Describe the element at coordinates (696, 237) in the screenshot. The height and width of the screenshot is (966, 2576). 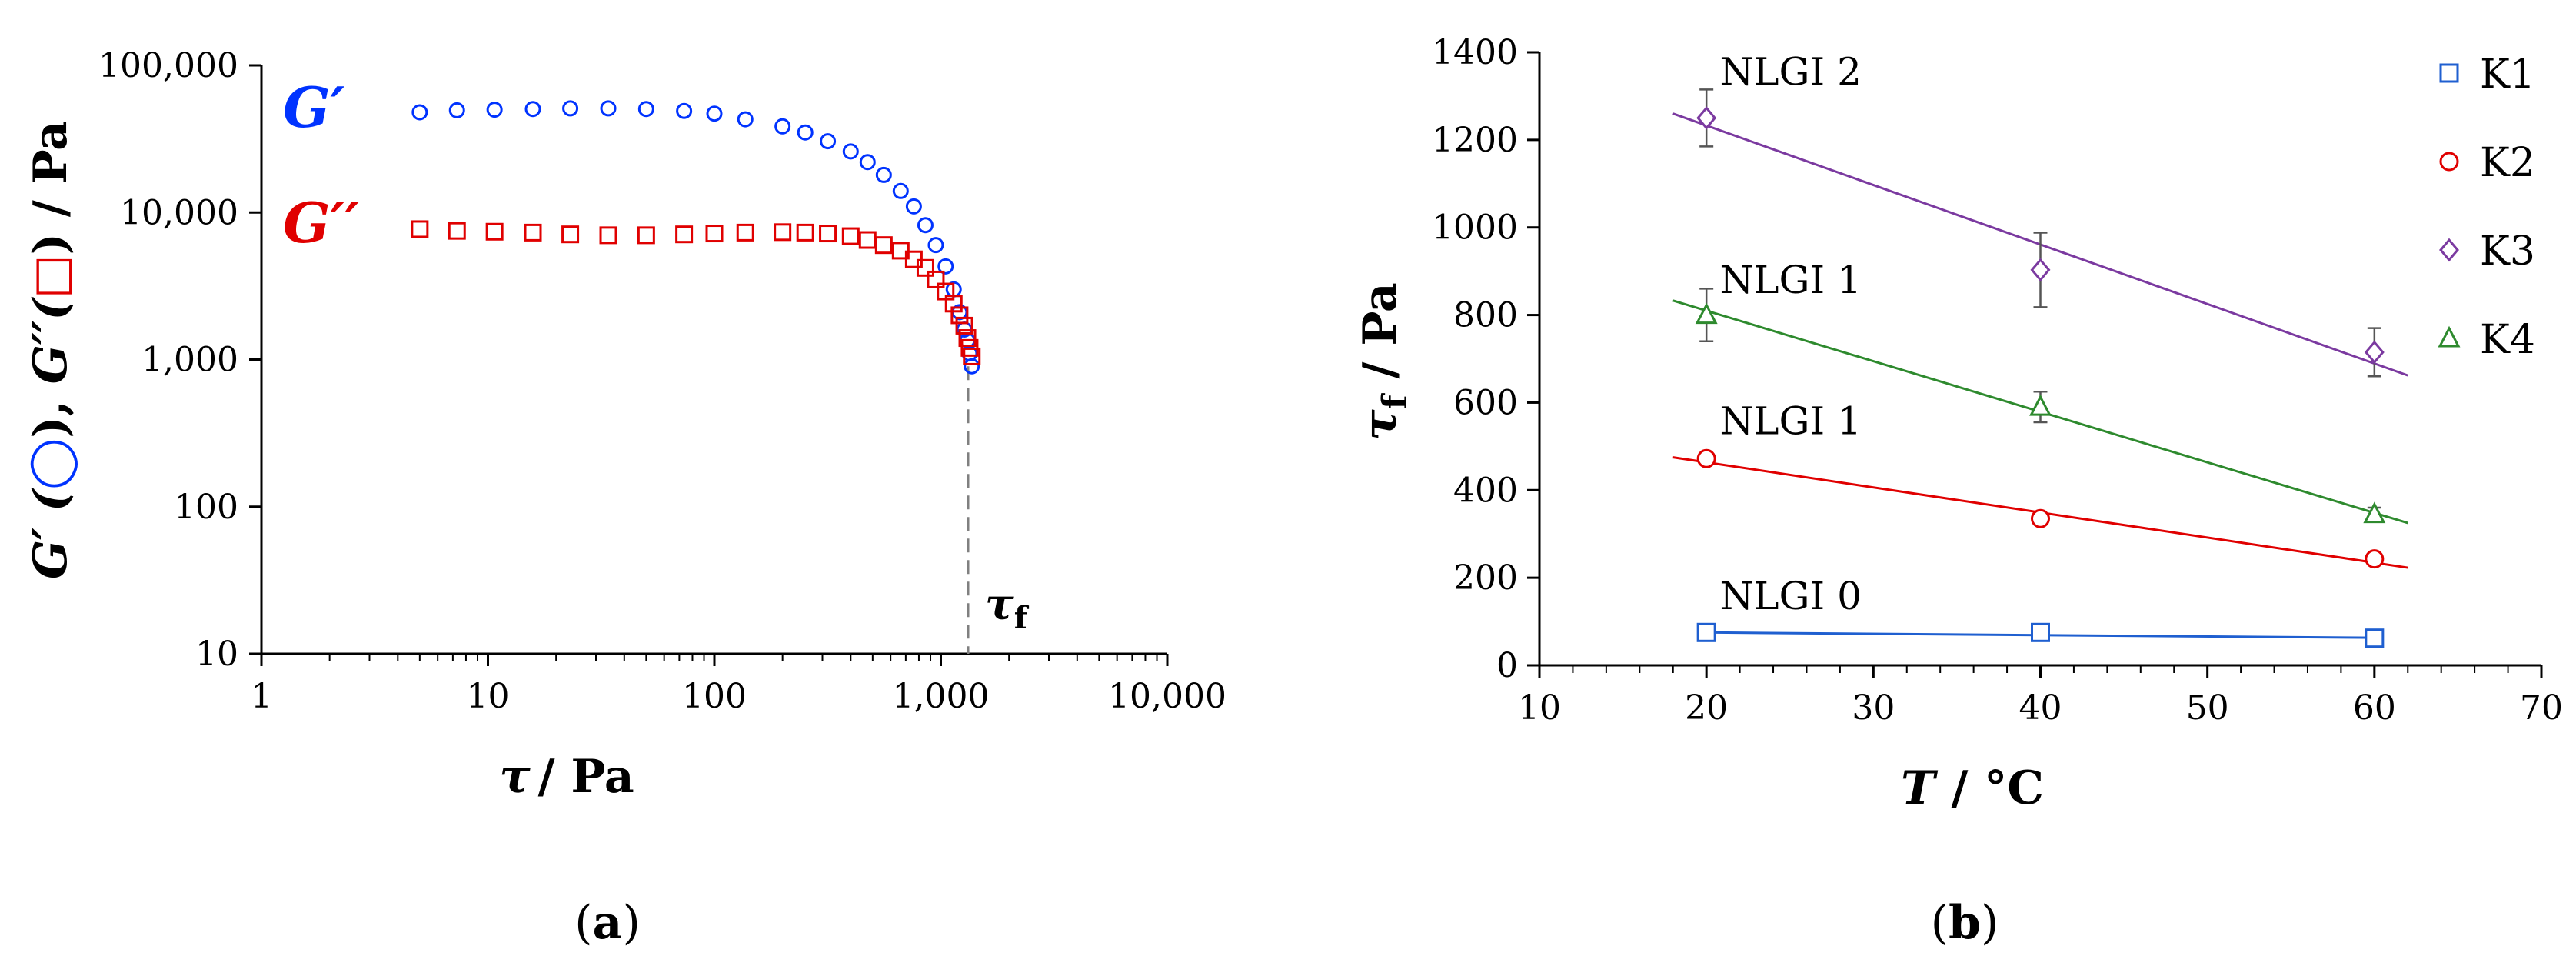
I see `panel-a-data-points` at that location.